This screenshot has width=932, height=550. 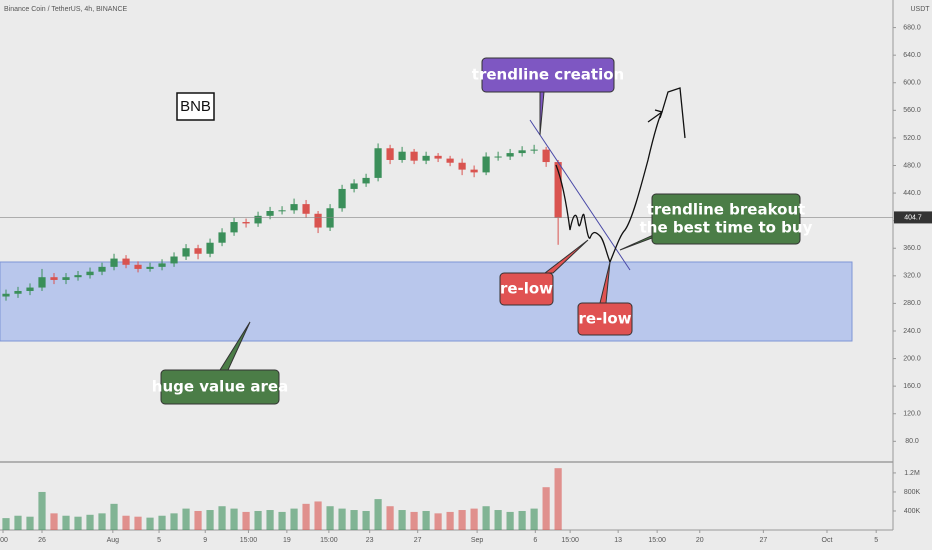 I want to click on volume-tick-label: 800K, so click(x=912, y=492).